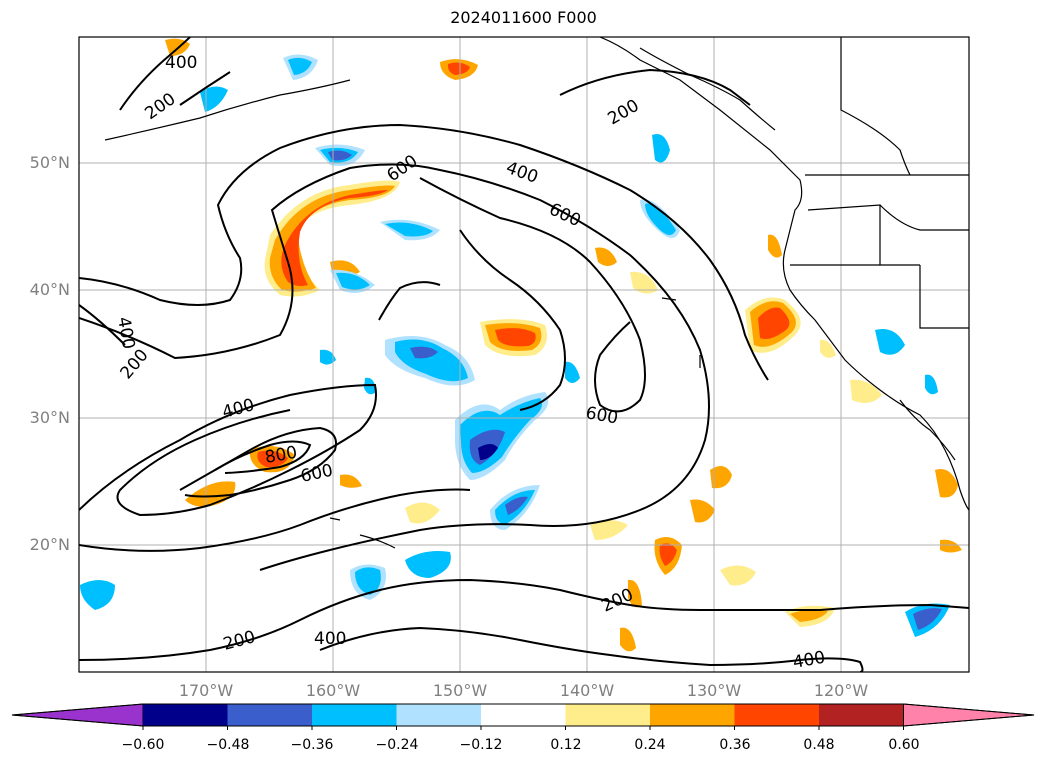 The height and width of the screenshot is (765, 1047). What do you see at coordinates (49, 162) in the screenshot?
I see `lat-label-50n: 50°N` at bounding box center [49, 162].